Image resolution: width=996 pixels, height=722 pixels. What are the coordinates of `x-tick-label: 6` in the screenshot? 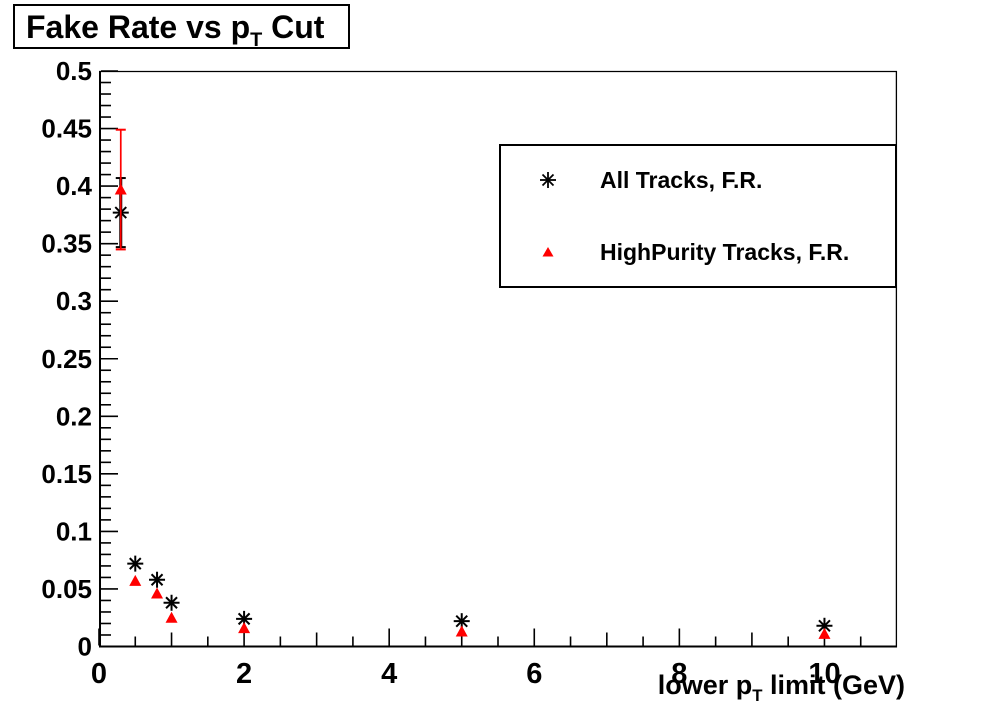 It's located at (534, 674).